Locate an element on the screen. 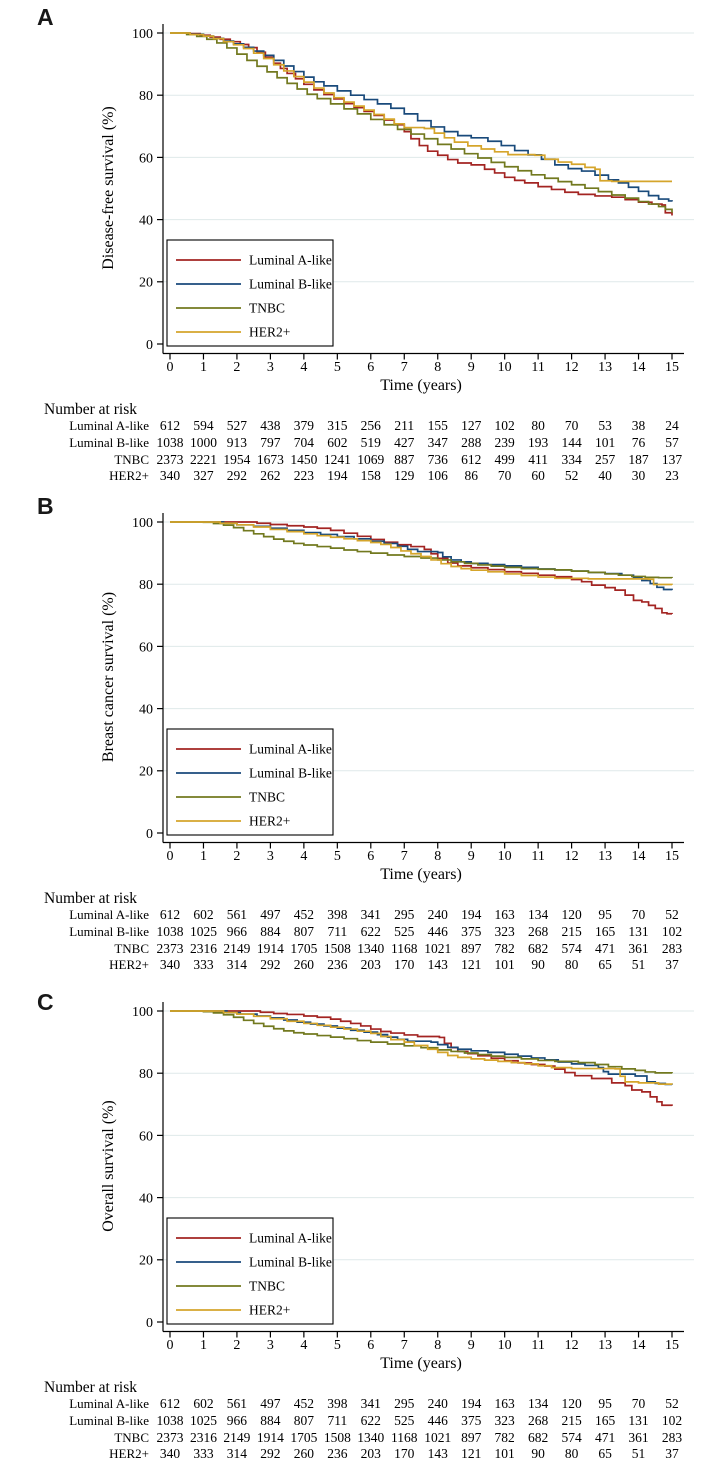 Image resolution: width=717 pixels, height=1467 pixels. risk-count: 53 is located at coordinates (605, 425).